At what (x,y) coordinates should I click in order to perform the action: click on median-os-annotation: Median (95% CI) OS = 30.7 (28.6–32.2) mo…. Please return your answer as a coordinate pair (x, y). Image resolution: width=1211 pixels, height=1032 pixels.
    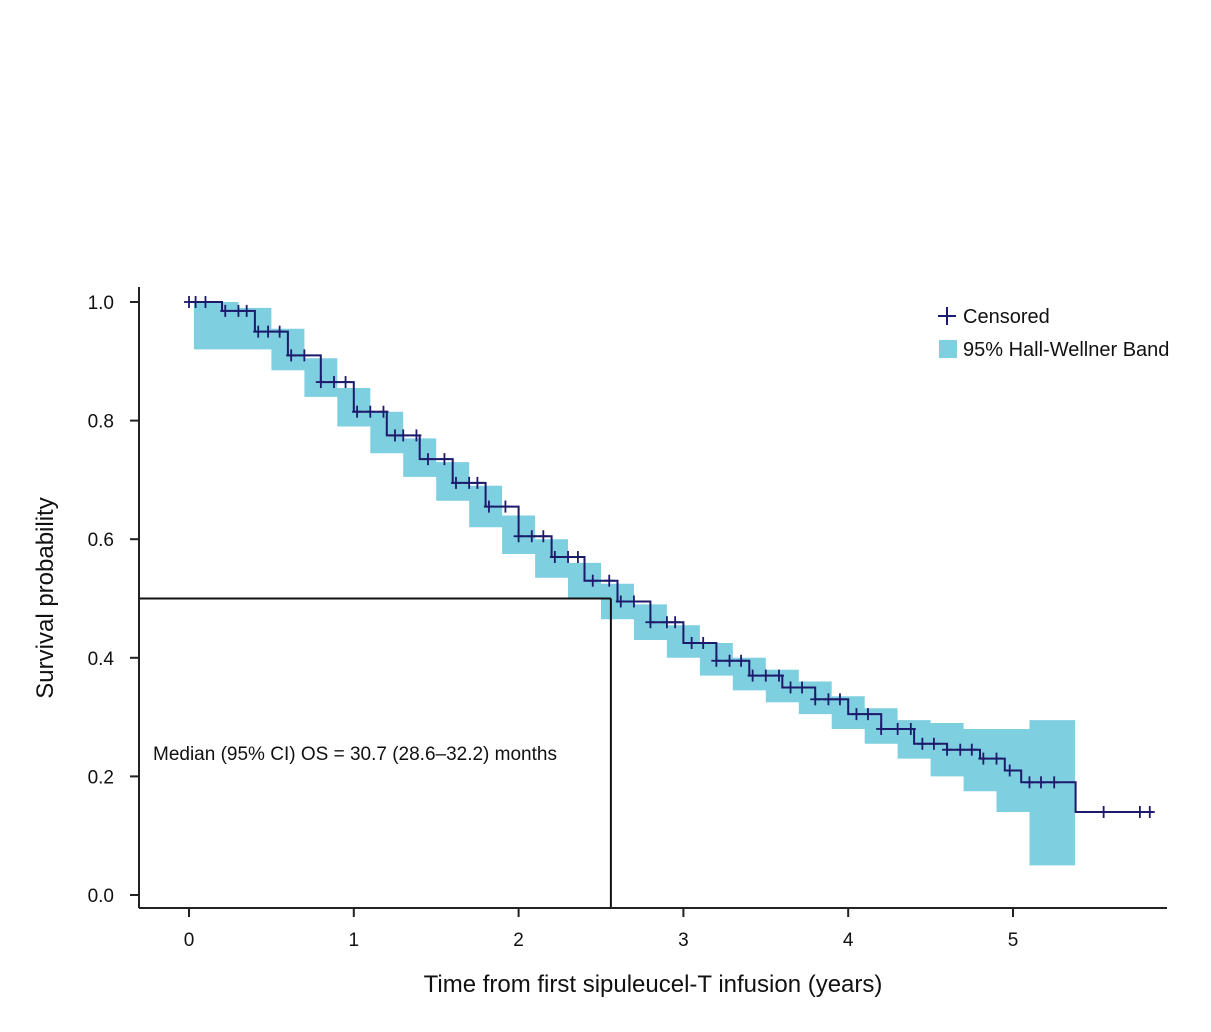
    Looking at the image, I should click on (355, 754).